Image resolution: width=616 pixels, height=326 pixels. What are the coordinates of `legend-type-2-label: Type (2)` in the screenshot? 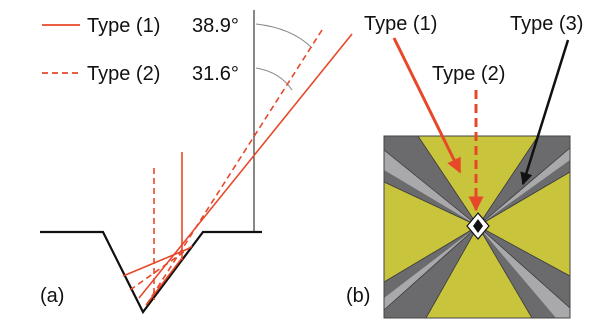 It's located at (123, 74).